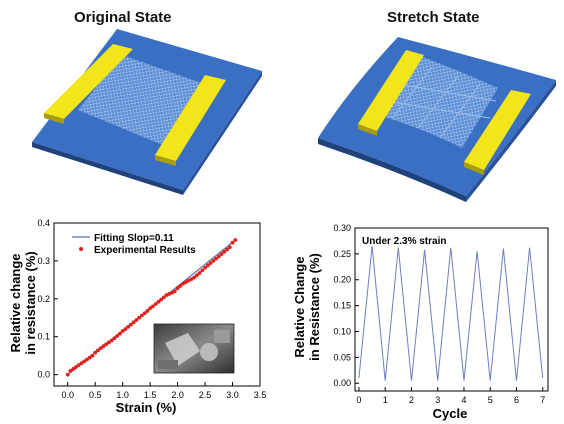  Describe the element at coordinates (67, 395) in the screenshot. I see `chart1-x-tick-label: 0.0` at that location.